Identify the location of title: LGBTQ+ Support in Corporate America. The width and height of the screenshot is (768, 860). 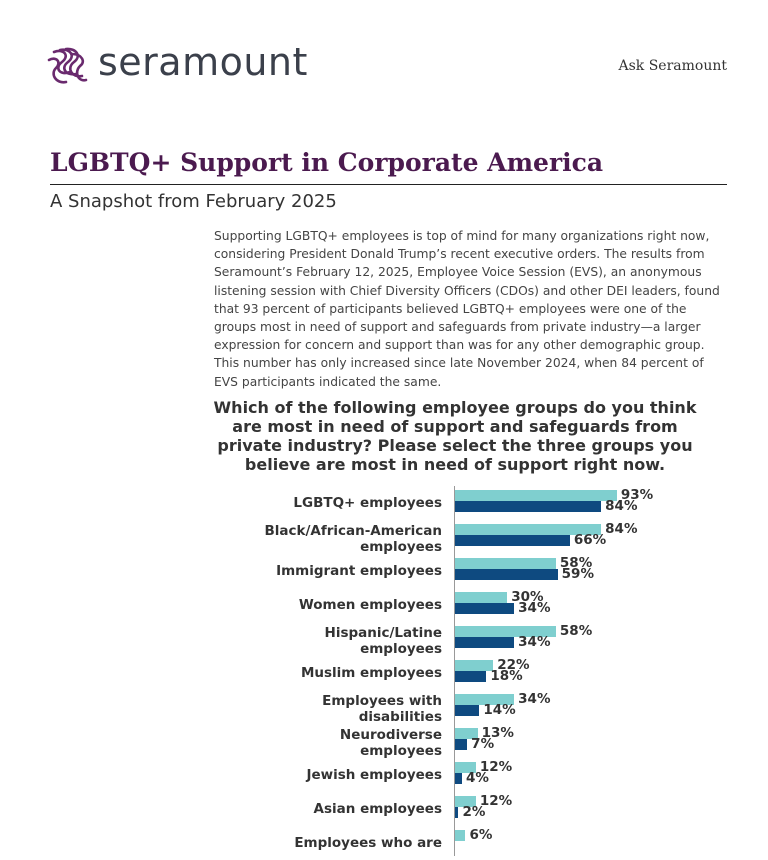
(327, 162).